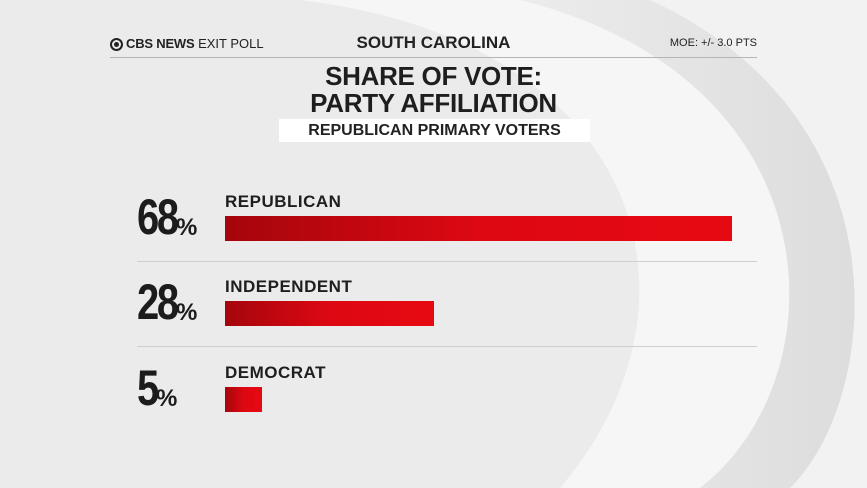  What do you see at coordinates (283, 201) in the screenshot?
I see `category-label: REPUBLICAN` at bounding box center [283, 201].